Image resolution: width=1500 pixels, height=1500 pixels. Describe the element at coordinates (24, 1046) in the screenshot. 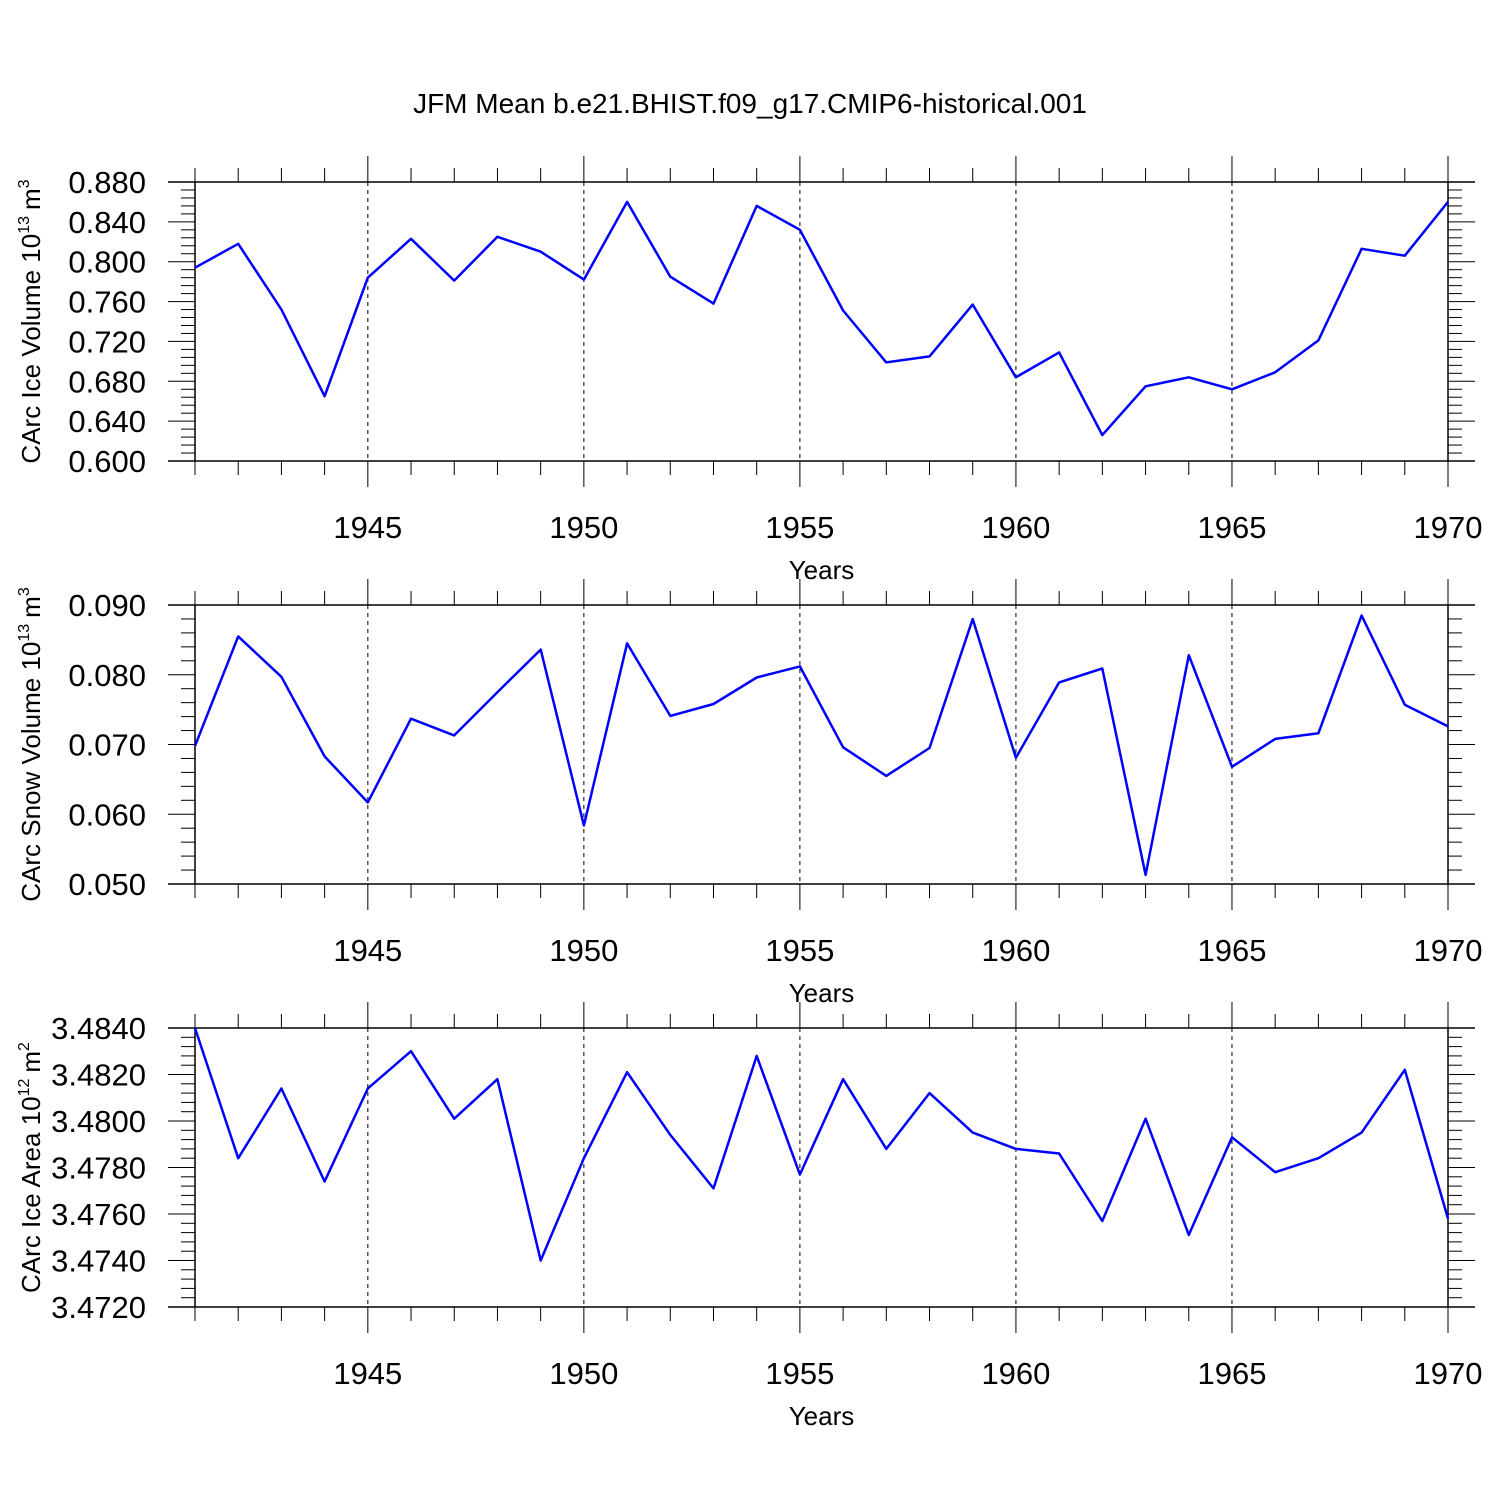

I see `y-axis-label-unit-exponent: 2` at that location.